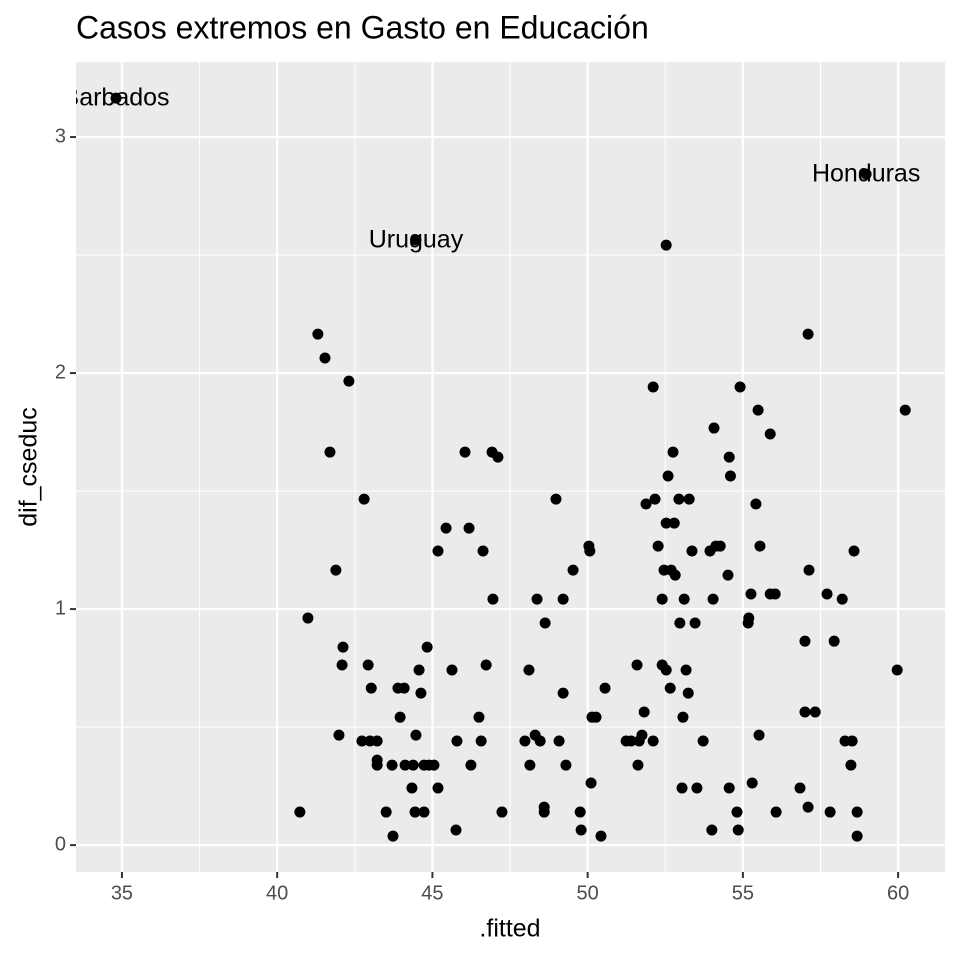  I want to click on point-label: Honduras, so click(866, 174).